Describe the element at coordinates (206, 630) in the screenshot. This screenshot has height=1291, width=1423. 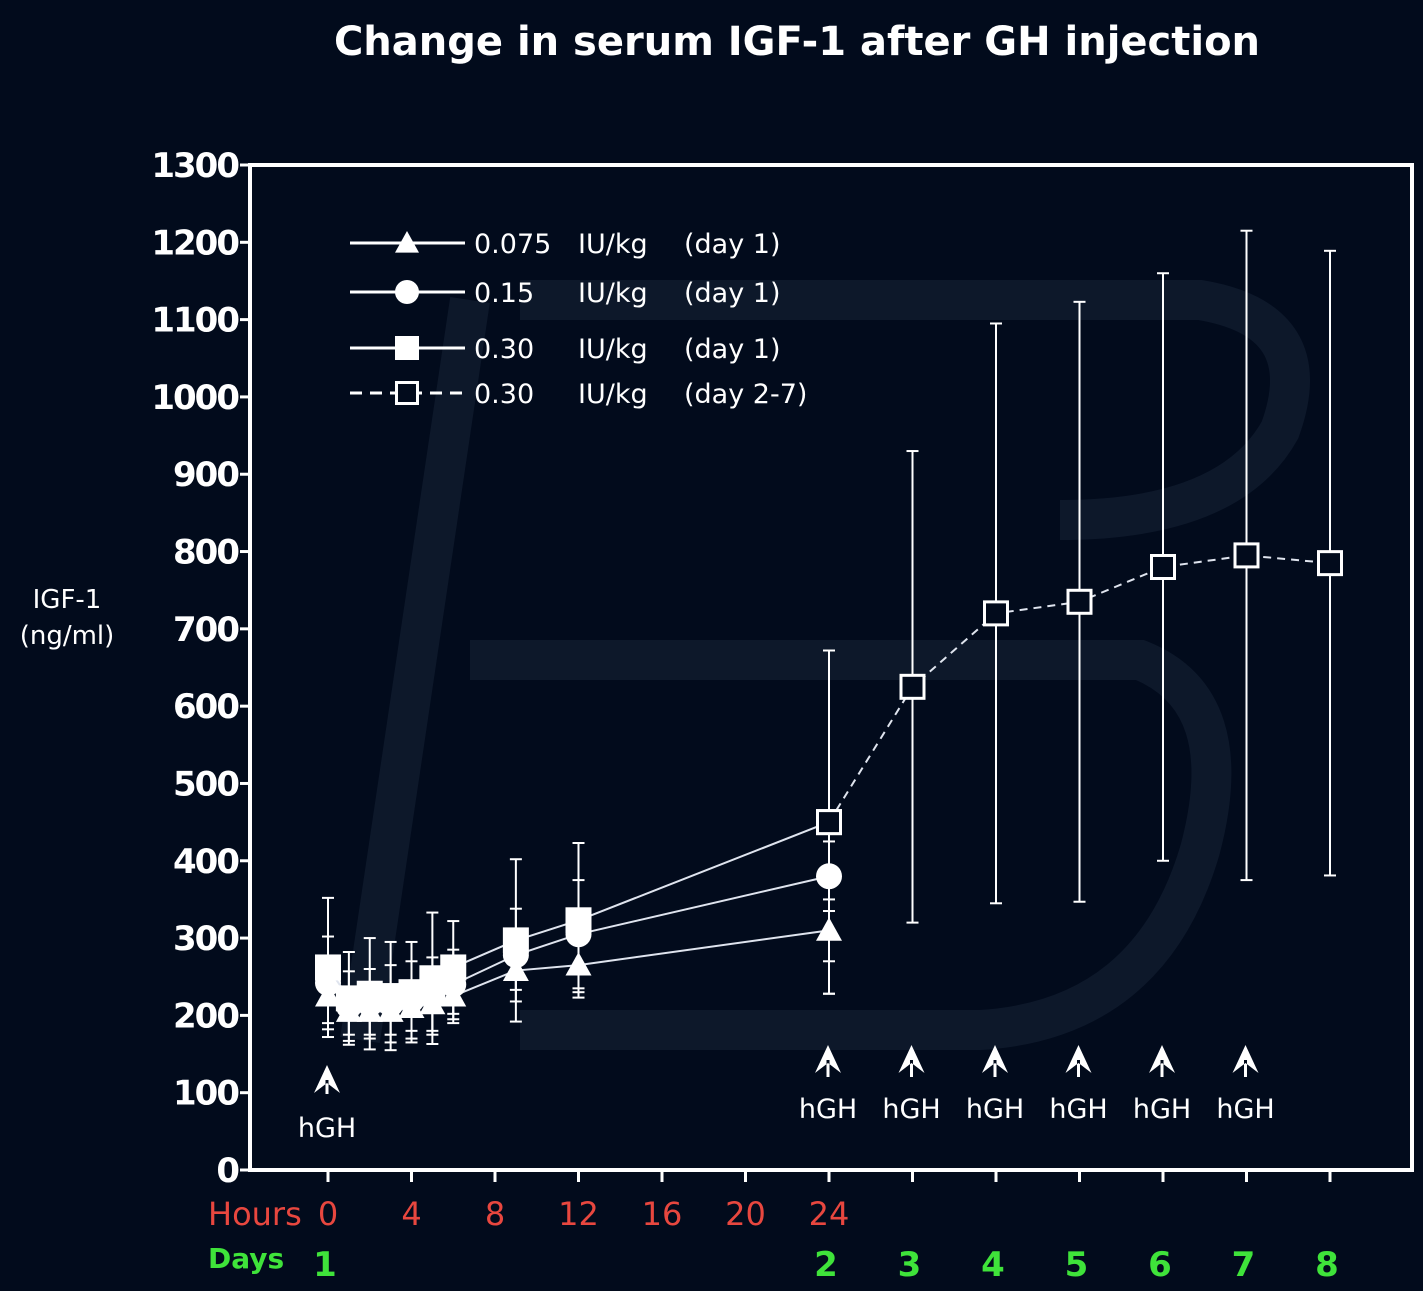
I see `y-tick-label: 700` at that location.